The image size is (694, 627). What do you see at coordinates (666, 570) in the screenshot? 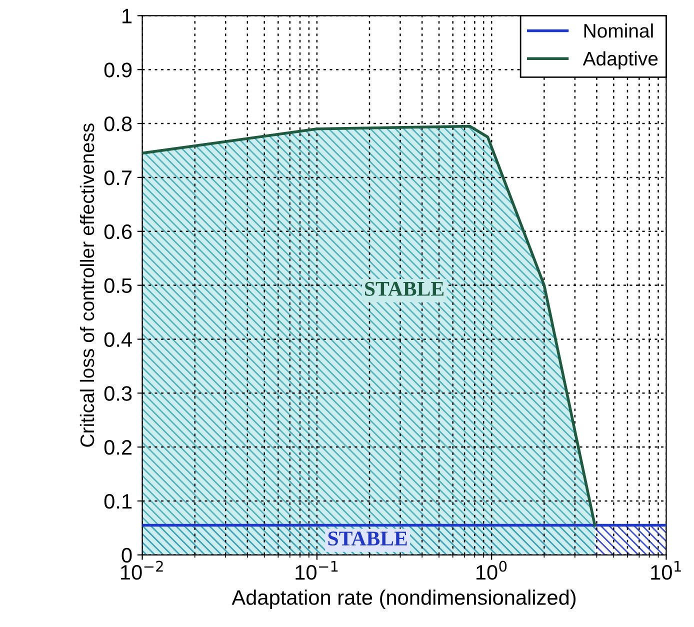
I see `x-tick-label: 10$^{1}$` at bounding box center [666, 570].